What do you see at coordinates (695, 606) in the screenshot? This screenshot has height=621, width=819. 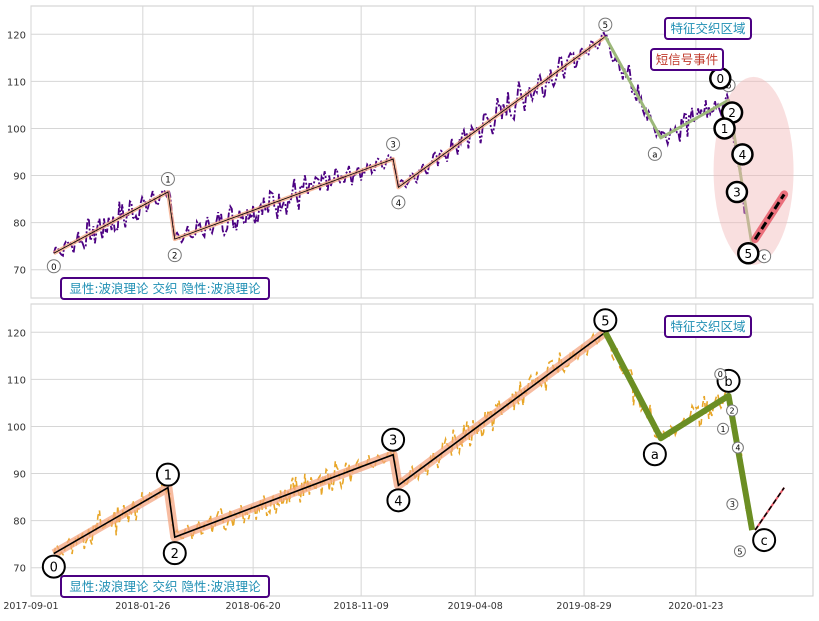 I see `x-tick-label: 2020-01-23` at bounding box center [695, 606].